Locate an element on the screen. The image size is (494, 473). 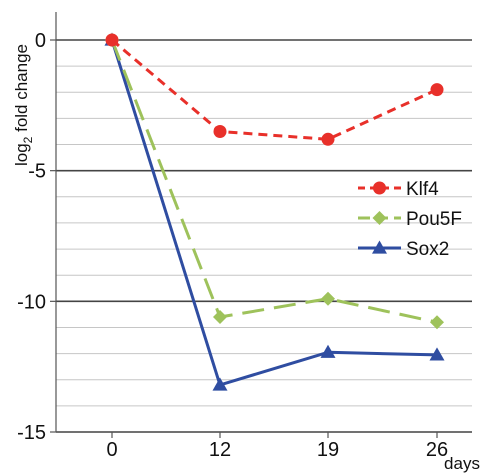
legend-label-sox2: Sox2 is located at coordinates (427, 249).